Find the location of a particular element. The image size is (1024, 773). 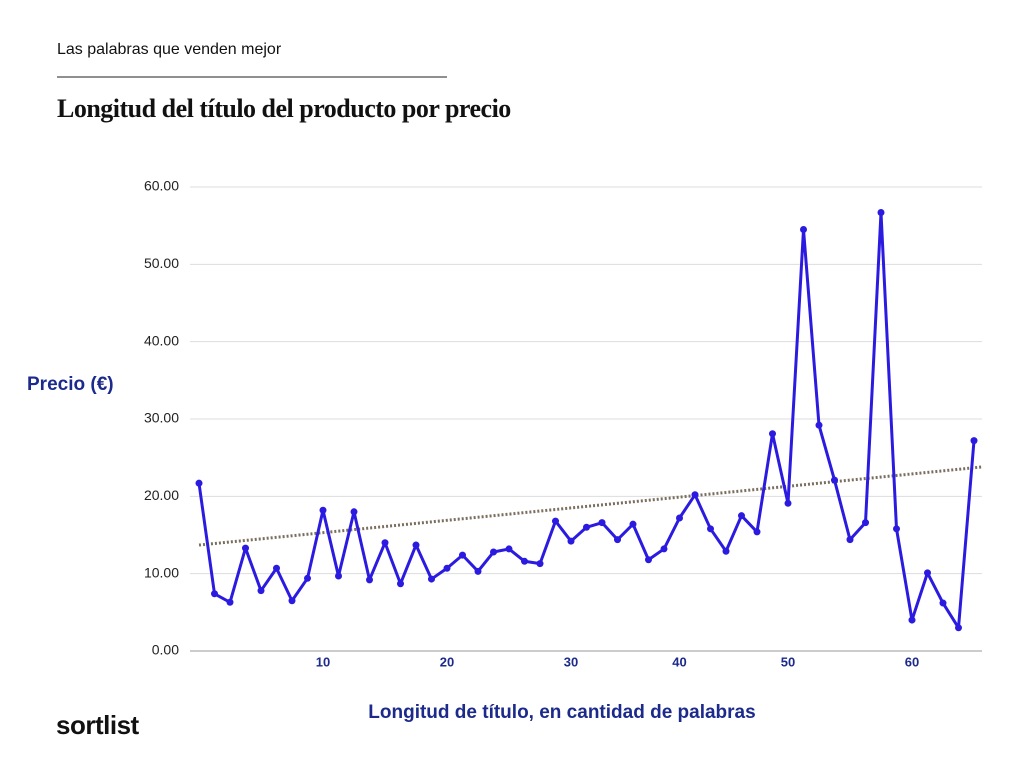

x-tick-label: 30 is located at coordinates (571, 661).